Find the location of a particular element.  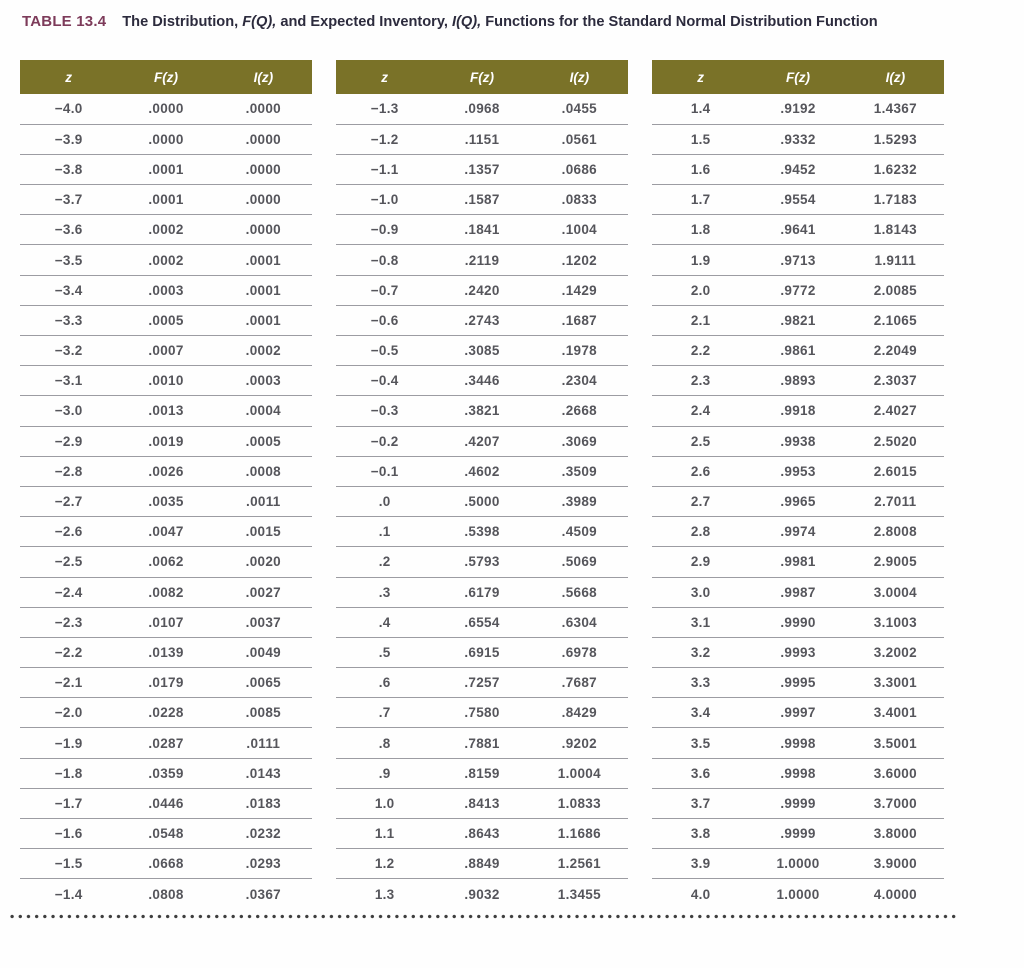

table-cell: .0143 is located at coordinates (263, 773).